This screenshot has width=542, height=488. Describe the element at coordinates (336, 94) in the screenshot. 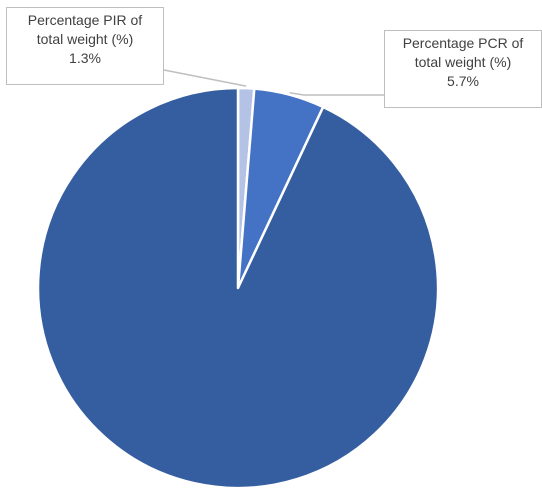

I see `pcr-leader-line` at that location.